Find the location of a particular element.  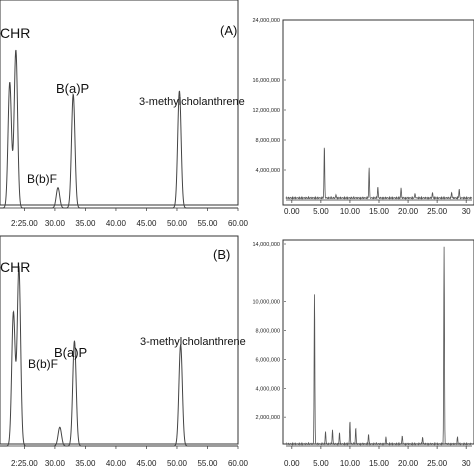

trace-line is located at coordinates (379, 173).